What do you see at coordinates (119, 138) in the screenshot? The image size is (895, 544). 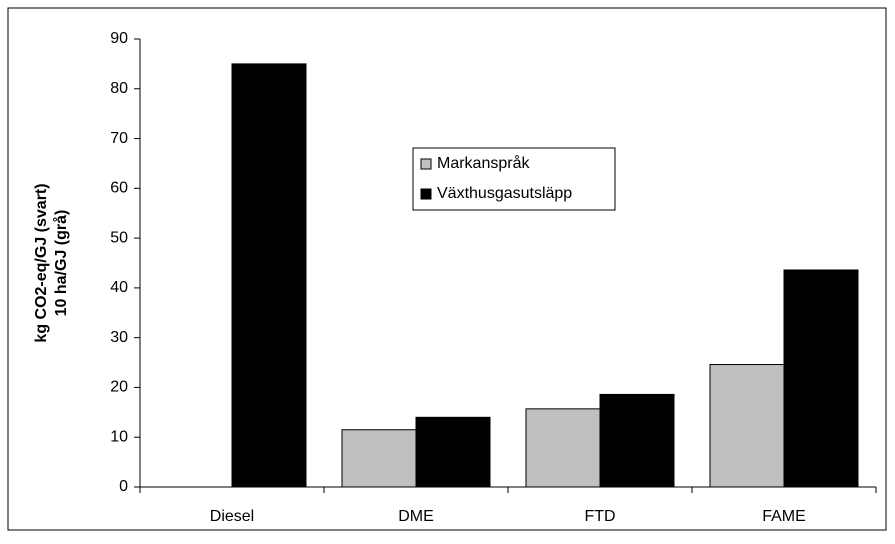 I see `y-tick-label: 70` at bounding box center [119, 138].